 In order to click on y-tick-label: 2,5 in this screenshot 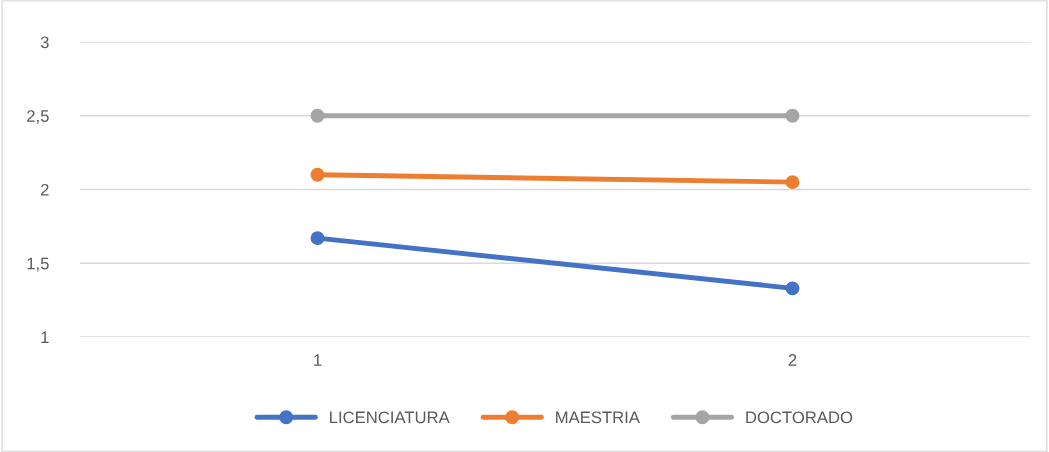, I will do `click(38, 117)`.